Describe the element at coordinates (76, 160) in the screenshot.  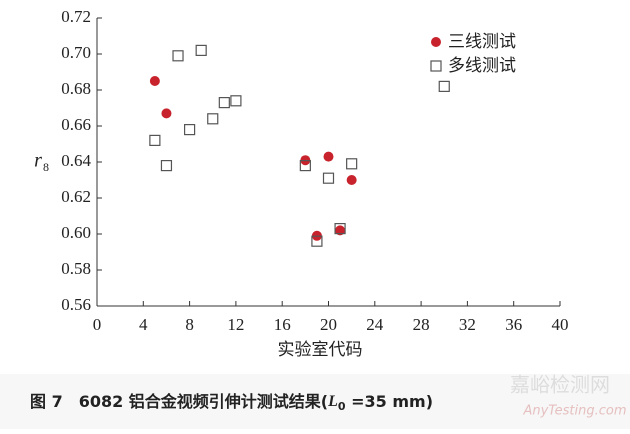
I see `y-tick-label: 0.64` at that location.